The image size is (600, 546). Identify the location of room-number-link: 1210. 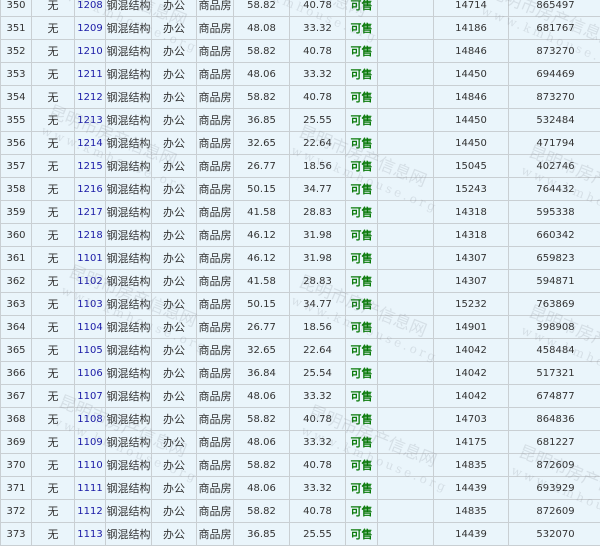
(90, 51).